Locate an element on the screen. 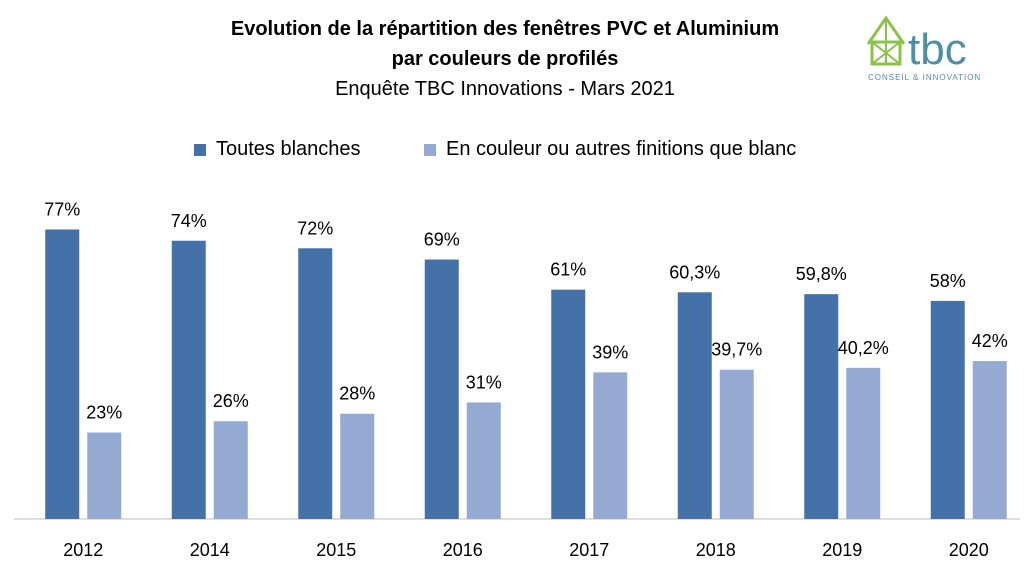 The height and width of the screenshot is (568, 1024). data-label-series-1-2015: 72% is located at coordinates (315, 228).